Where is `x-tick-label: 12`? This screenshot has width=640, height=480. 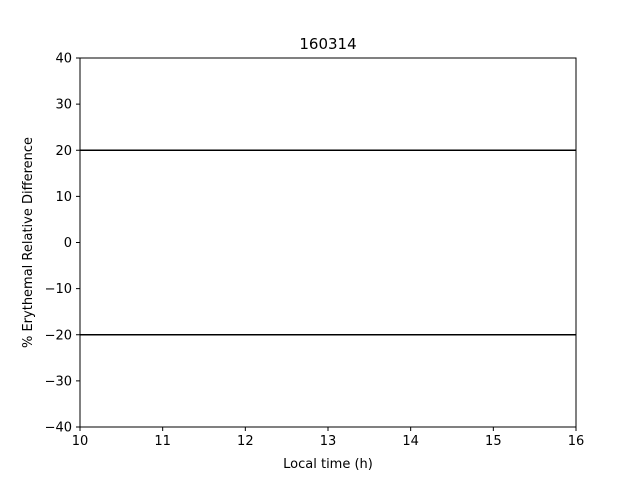
x-tick-label: 12 is located at coordinates (245, 441).